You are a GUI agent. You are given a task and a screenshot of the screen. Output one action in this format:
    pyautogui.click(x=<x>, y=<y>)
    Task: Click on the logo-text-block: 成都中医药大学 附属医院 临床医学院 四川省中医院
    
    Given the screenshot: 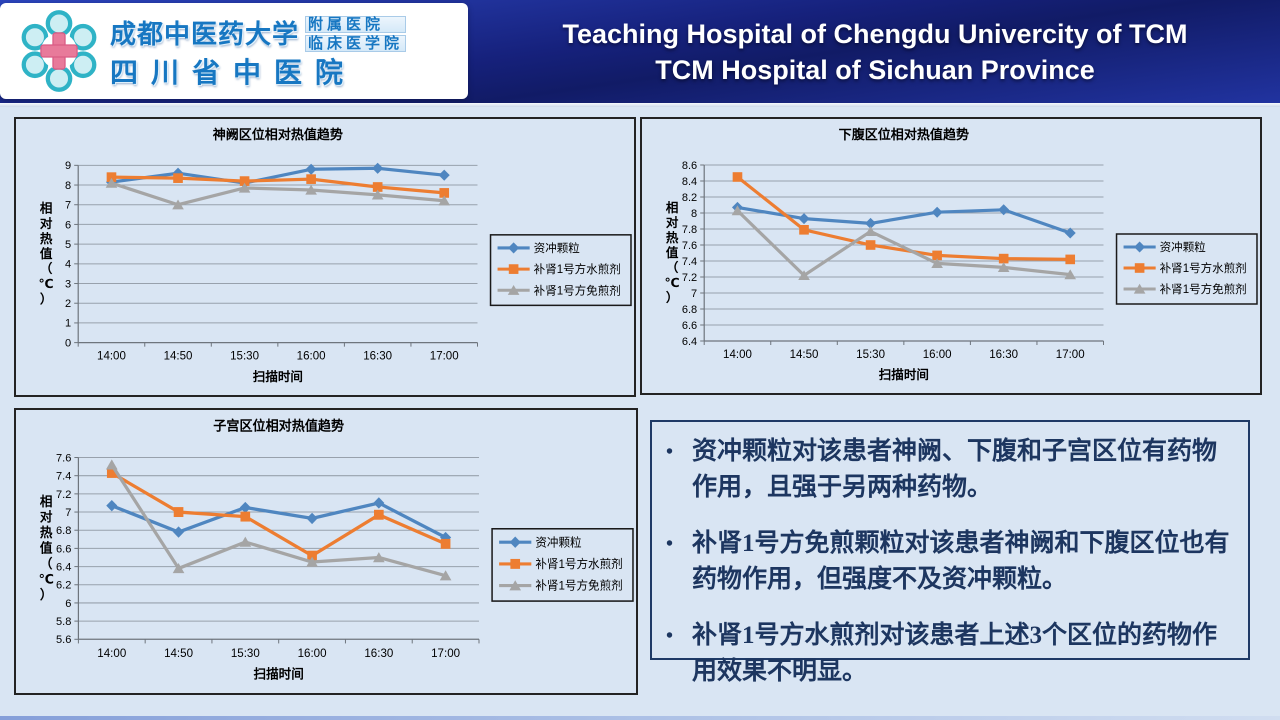 What is the action you would take?
    pyautogui.click(x=289, y=51)
    